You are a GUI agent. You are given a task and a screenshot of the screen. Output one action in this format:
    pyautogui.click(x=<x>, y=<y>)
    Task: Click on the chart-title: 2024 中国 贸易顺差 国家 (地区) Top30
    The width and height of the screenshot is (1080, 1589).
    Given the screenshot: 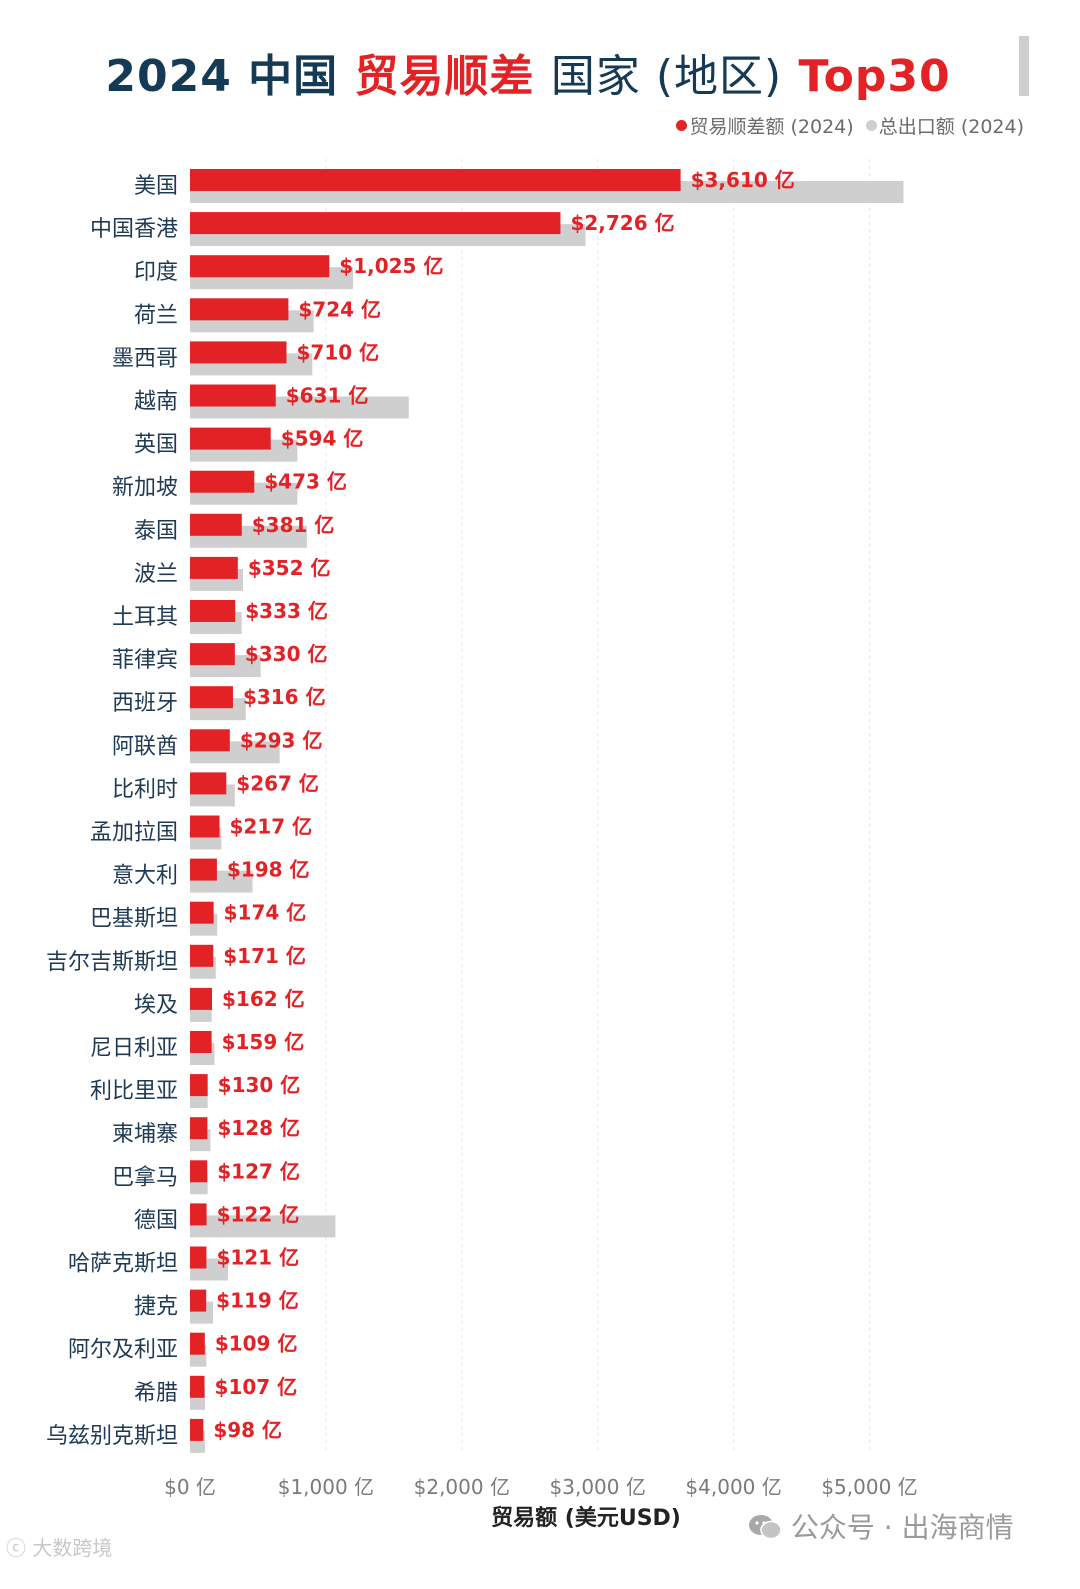 What is the action you would take?
    pyautogui.click(x=528, y=72)
    